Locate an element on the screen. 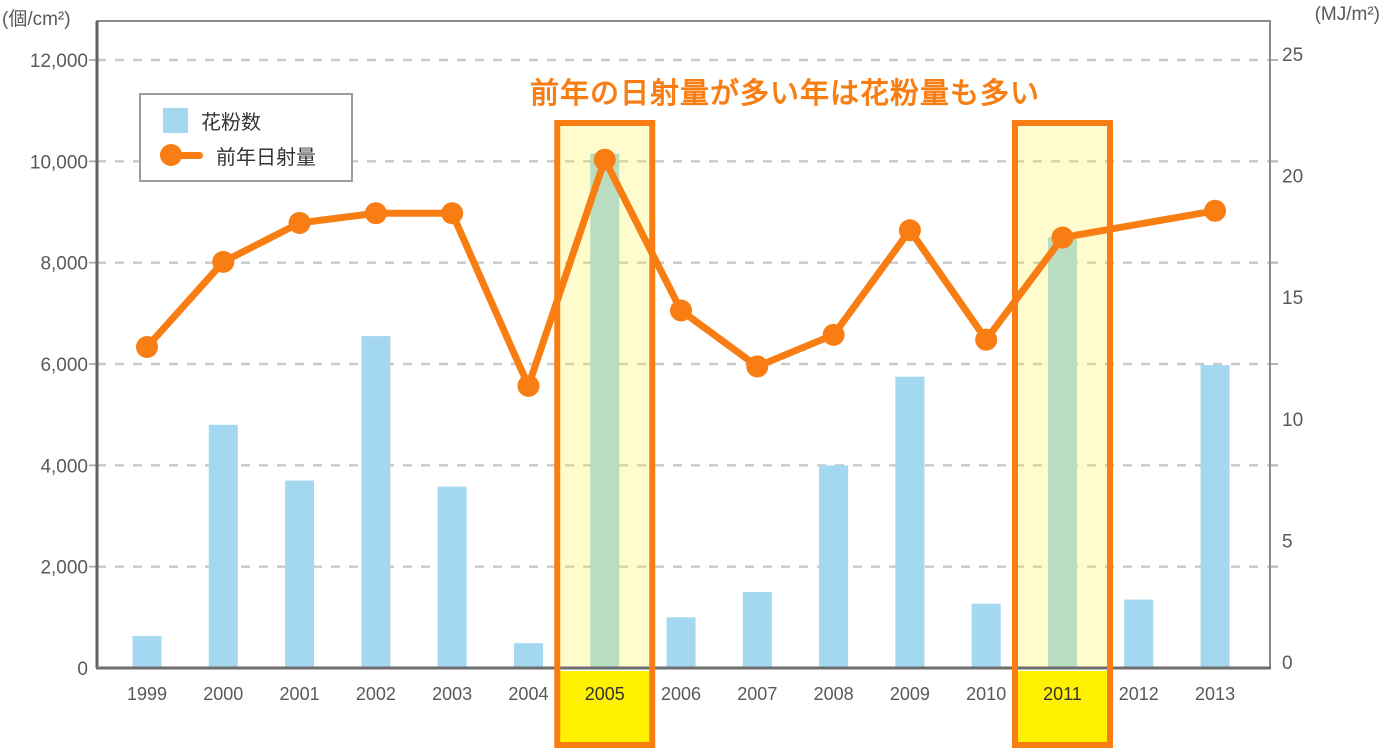 This screenshot has width=1382, height=750. legend-label-radiation: 前年日射量 is located at coordinates (266, 157).